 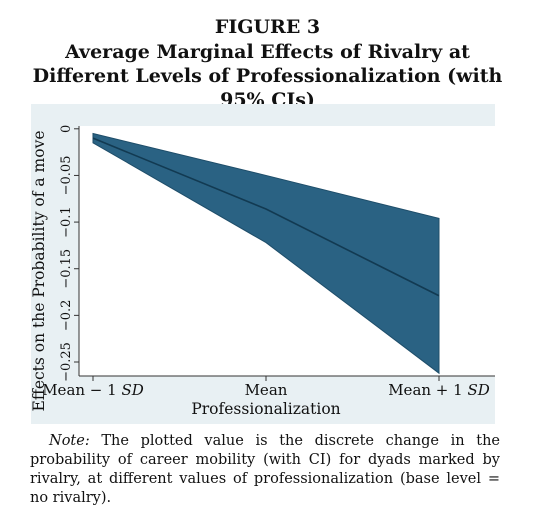 I want to click on x-axis-label: Professionalization, so click(x=265, y=409).